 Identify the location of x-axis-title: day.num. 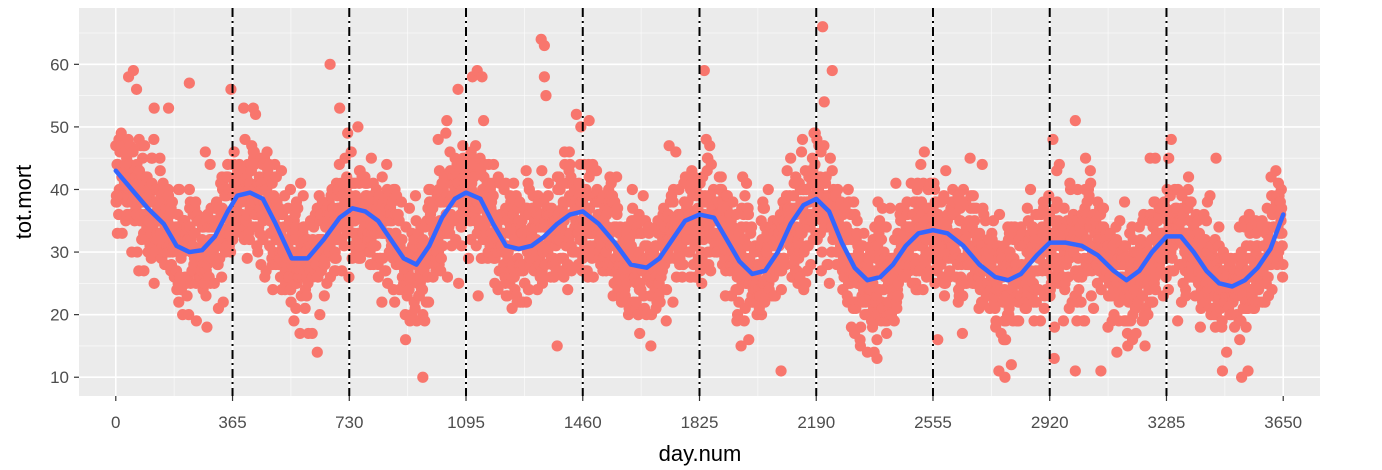
(700, 453).